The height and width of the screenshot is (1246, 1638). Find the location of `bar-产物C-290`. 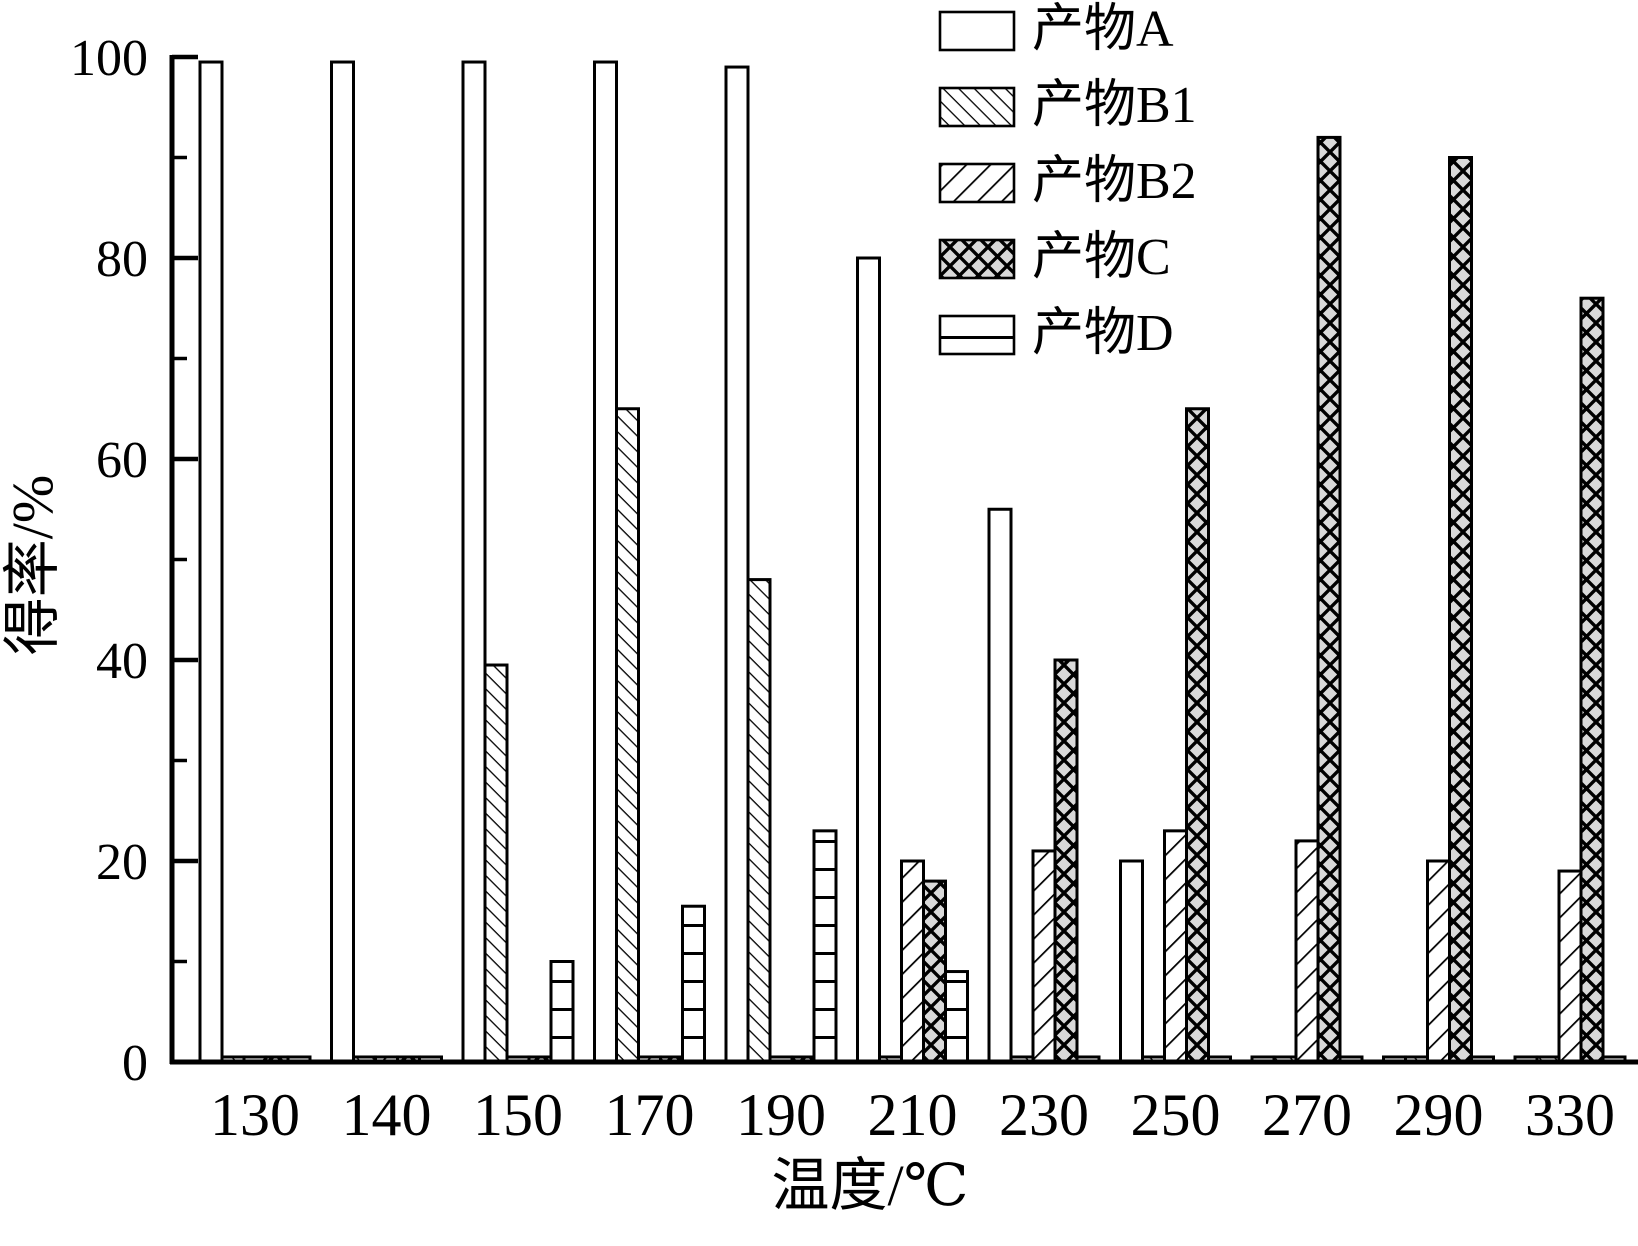

bar-产物C-290 is located at coordinates (1460, 610).